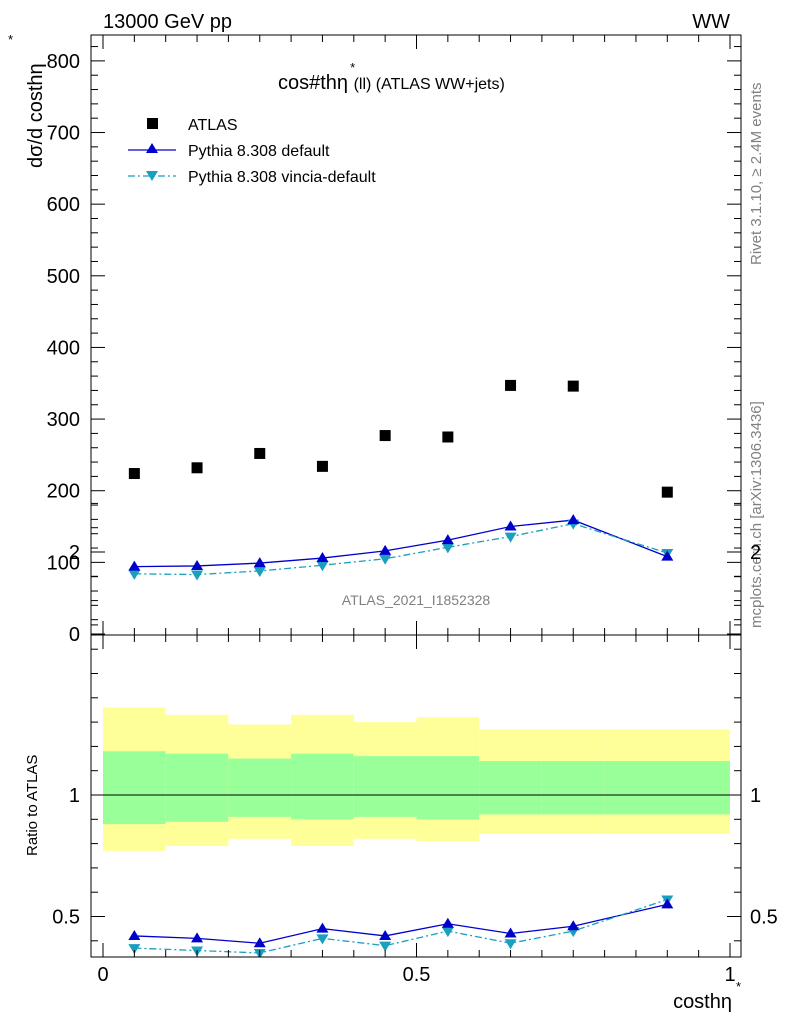 The image size is (786, 1024). I want to click on ratio-y-tick-label: 1, so click(74, 796).